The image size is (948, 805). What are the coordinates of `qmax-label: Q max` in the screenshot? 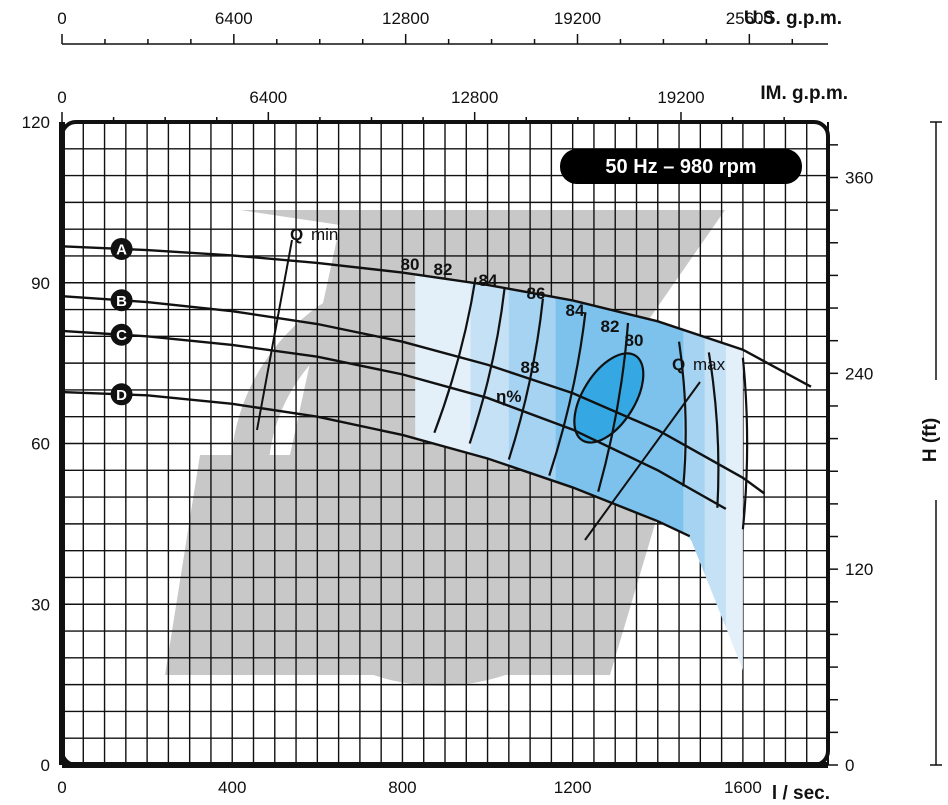 It's located at (699, 364).